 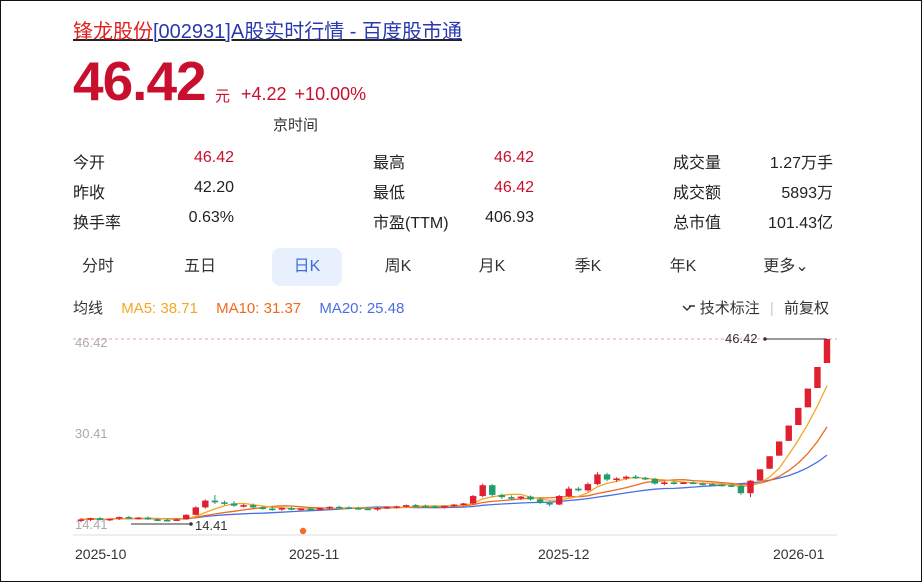 What do you see at coordinates (88, 308) in the screenshot?
I see `ma-label: 均线` at bounding box center [88, 308].